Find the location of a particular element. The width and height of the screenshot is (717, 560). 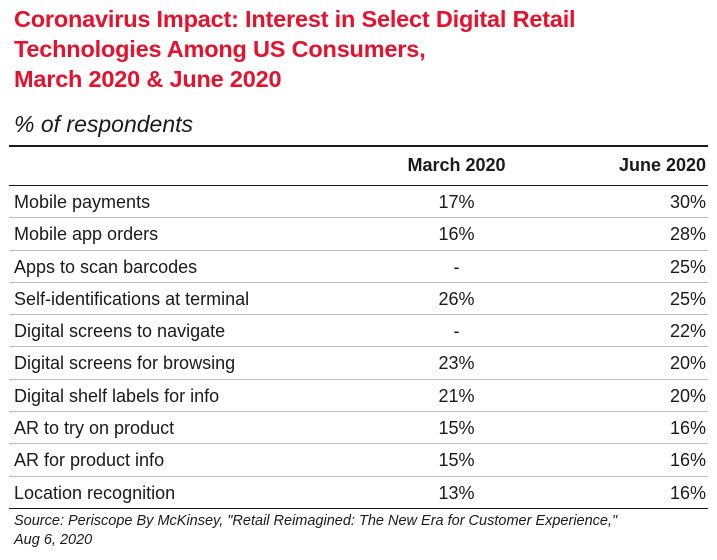

table-row: Digital screens for browsing 23% 20% is located at coordinates (358, 363).